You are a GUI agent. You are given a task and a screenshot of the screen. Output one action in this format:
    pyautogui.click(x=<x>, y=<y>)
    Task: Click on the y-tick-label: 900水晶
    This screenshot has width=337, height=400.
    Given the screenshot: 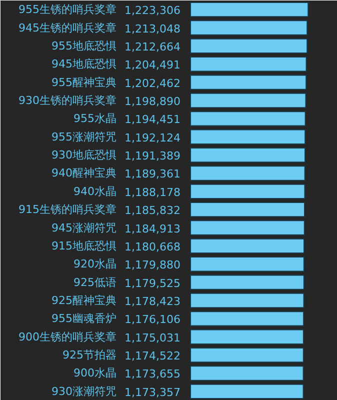 What is the action you would take?
    pyautogui.click(x=95, y=373)
    